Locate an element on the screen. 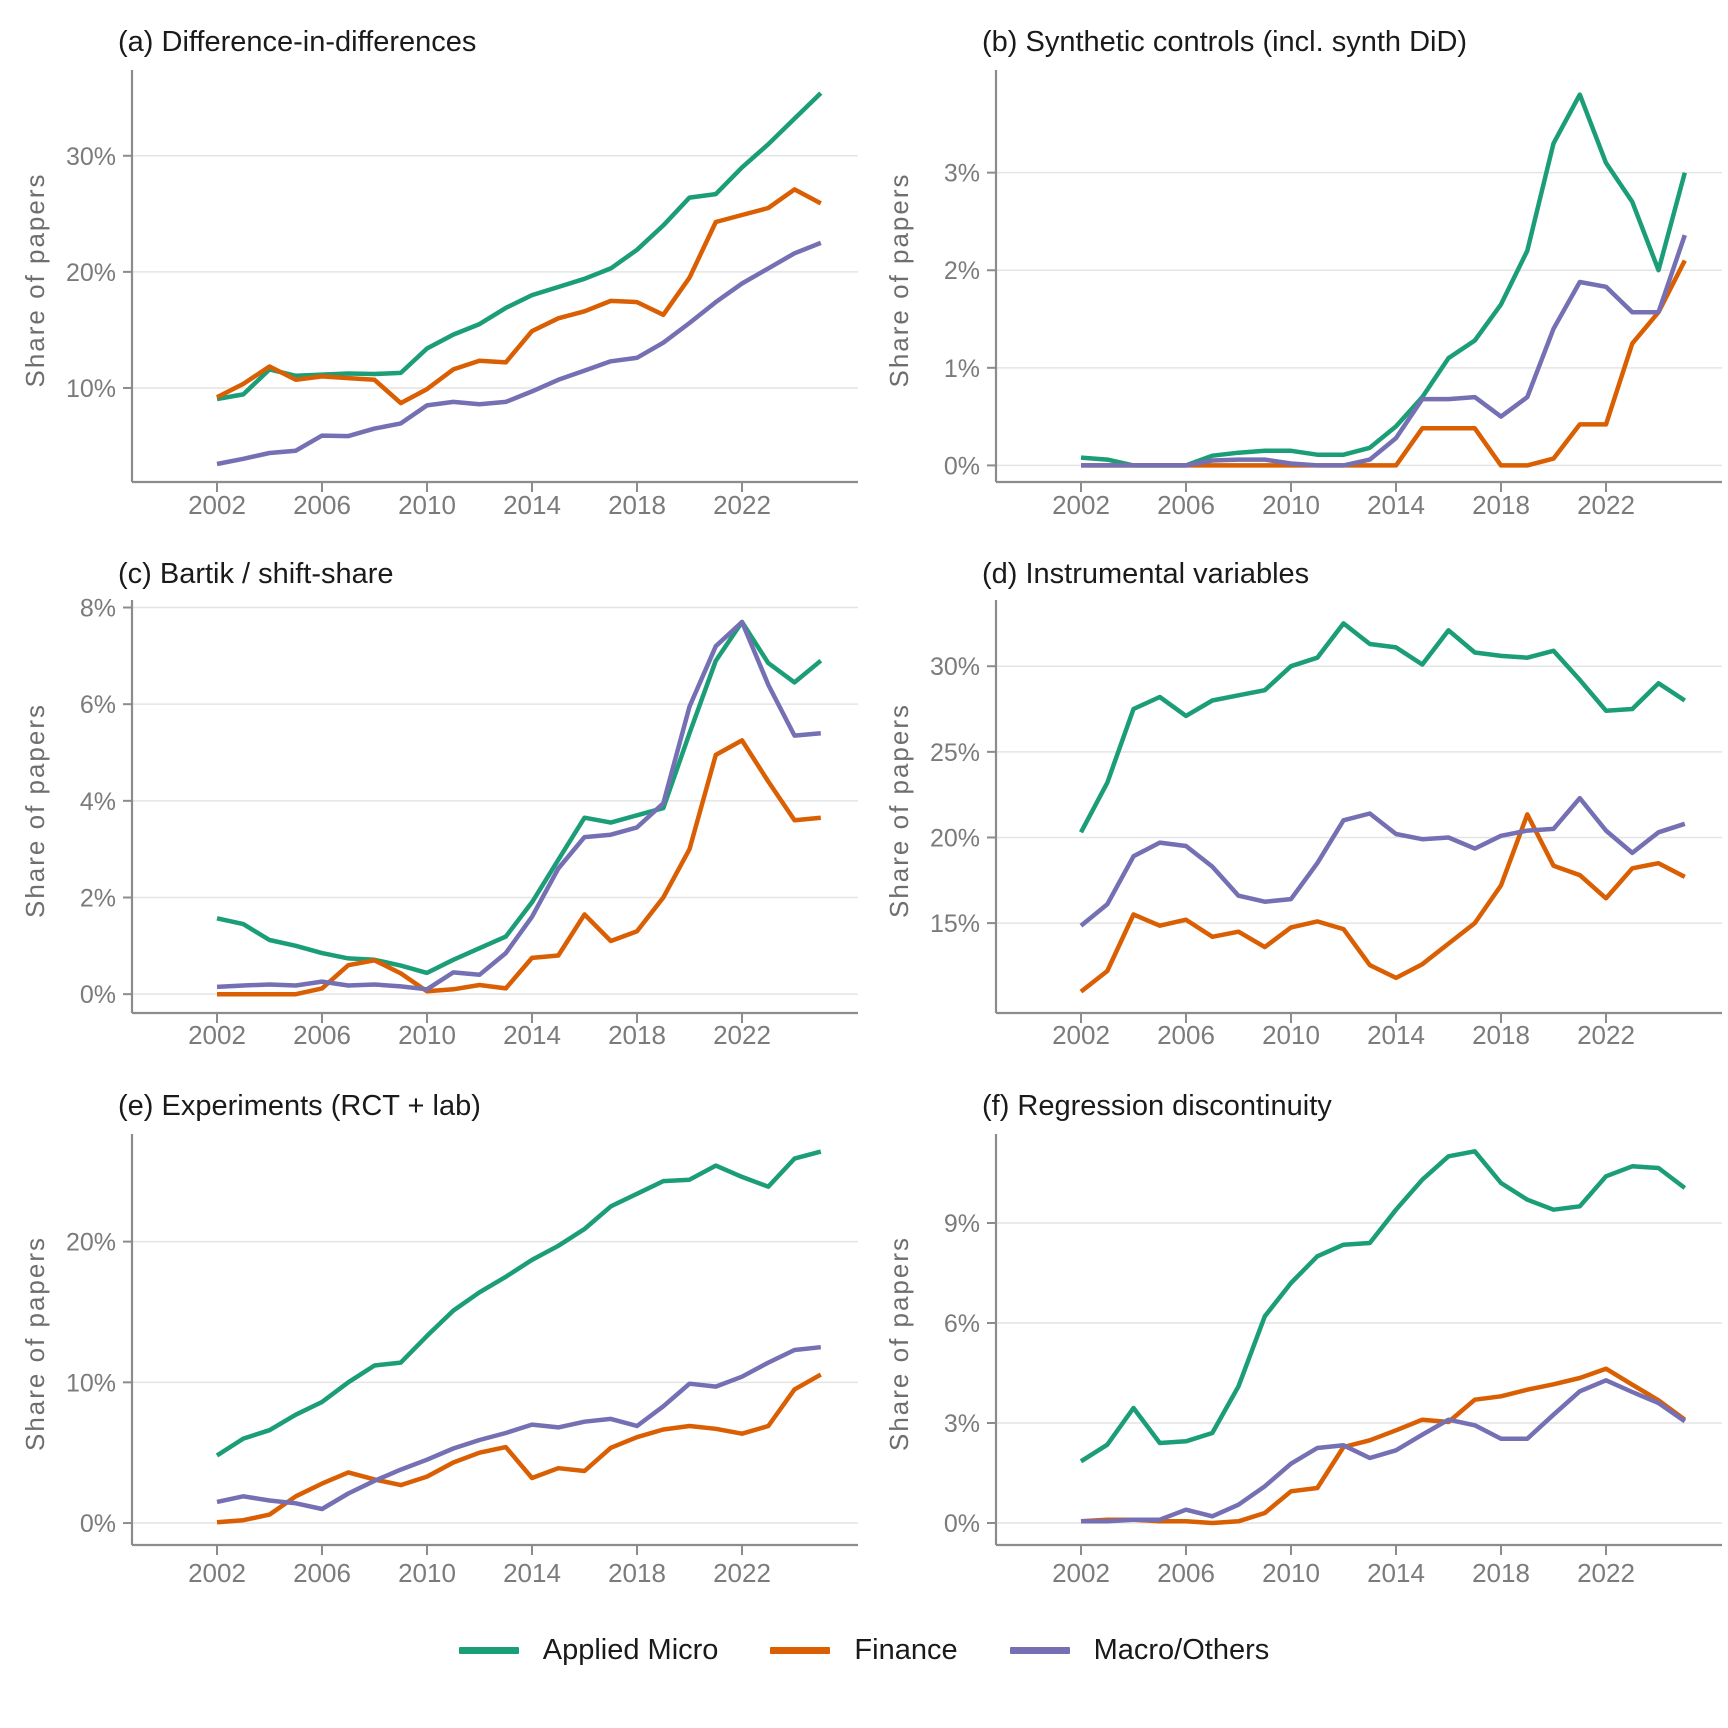  legend-label-applied-micro: Applied Micro is located at coordinates (630, 1650).